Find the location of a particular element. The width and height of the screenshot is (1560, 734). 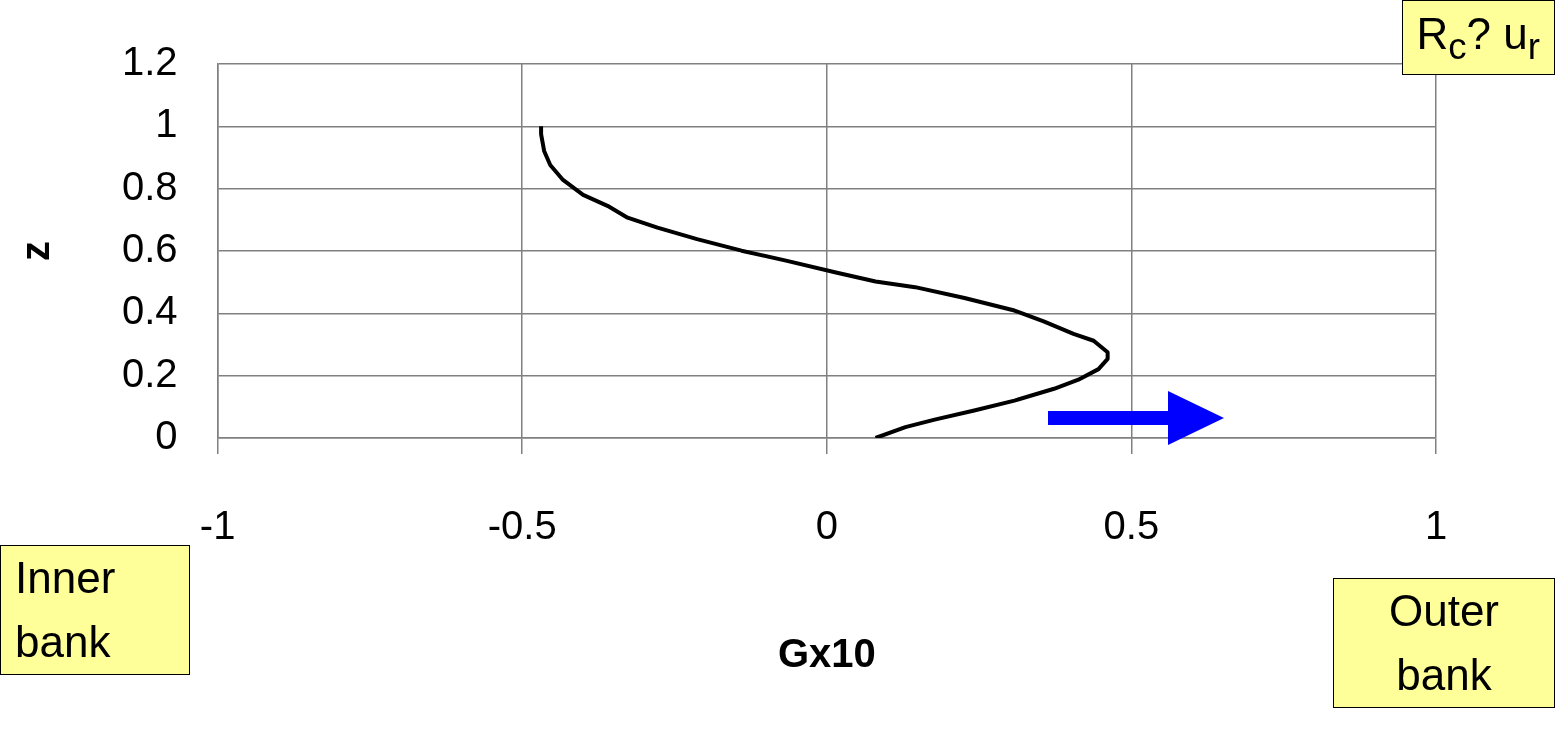

x-axis-title: Gx10 is located at coordinates (826, 653).